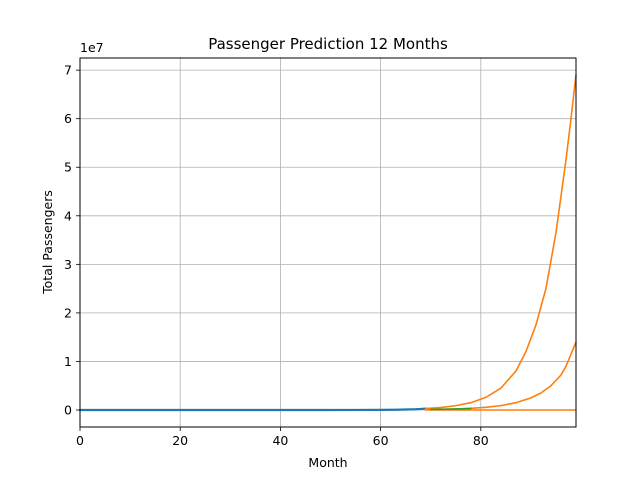  Describe the element at coordinates (68, 167) in the screenshot. I see `y-tick-label: 5` at that location.